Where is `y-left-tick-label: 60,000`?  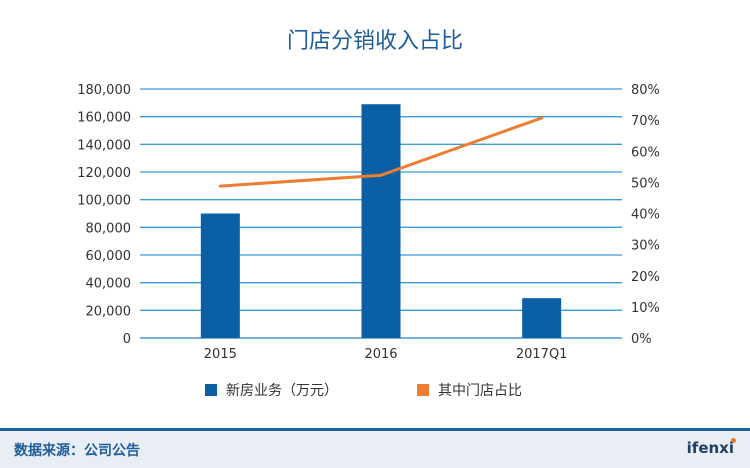
y-left-tick-label: 60,000 is located at coordinates (109, 256).